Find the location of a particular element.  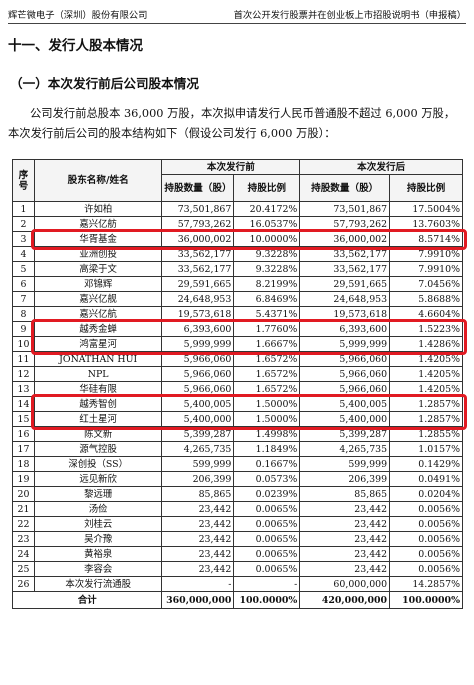

table-row: 5 高梁于文 33,562,177 9.3228% 33,562,177 7.9910% is located at coordinates (237, 269).